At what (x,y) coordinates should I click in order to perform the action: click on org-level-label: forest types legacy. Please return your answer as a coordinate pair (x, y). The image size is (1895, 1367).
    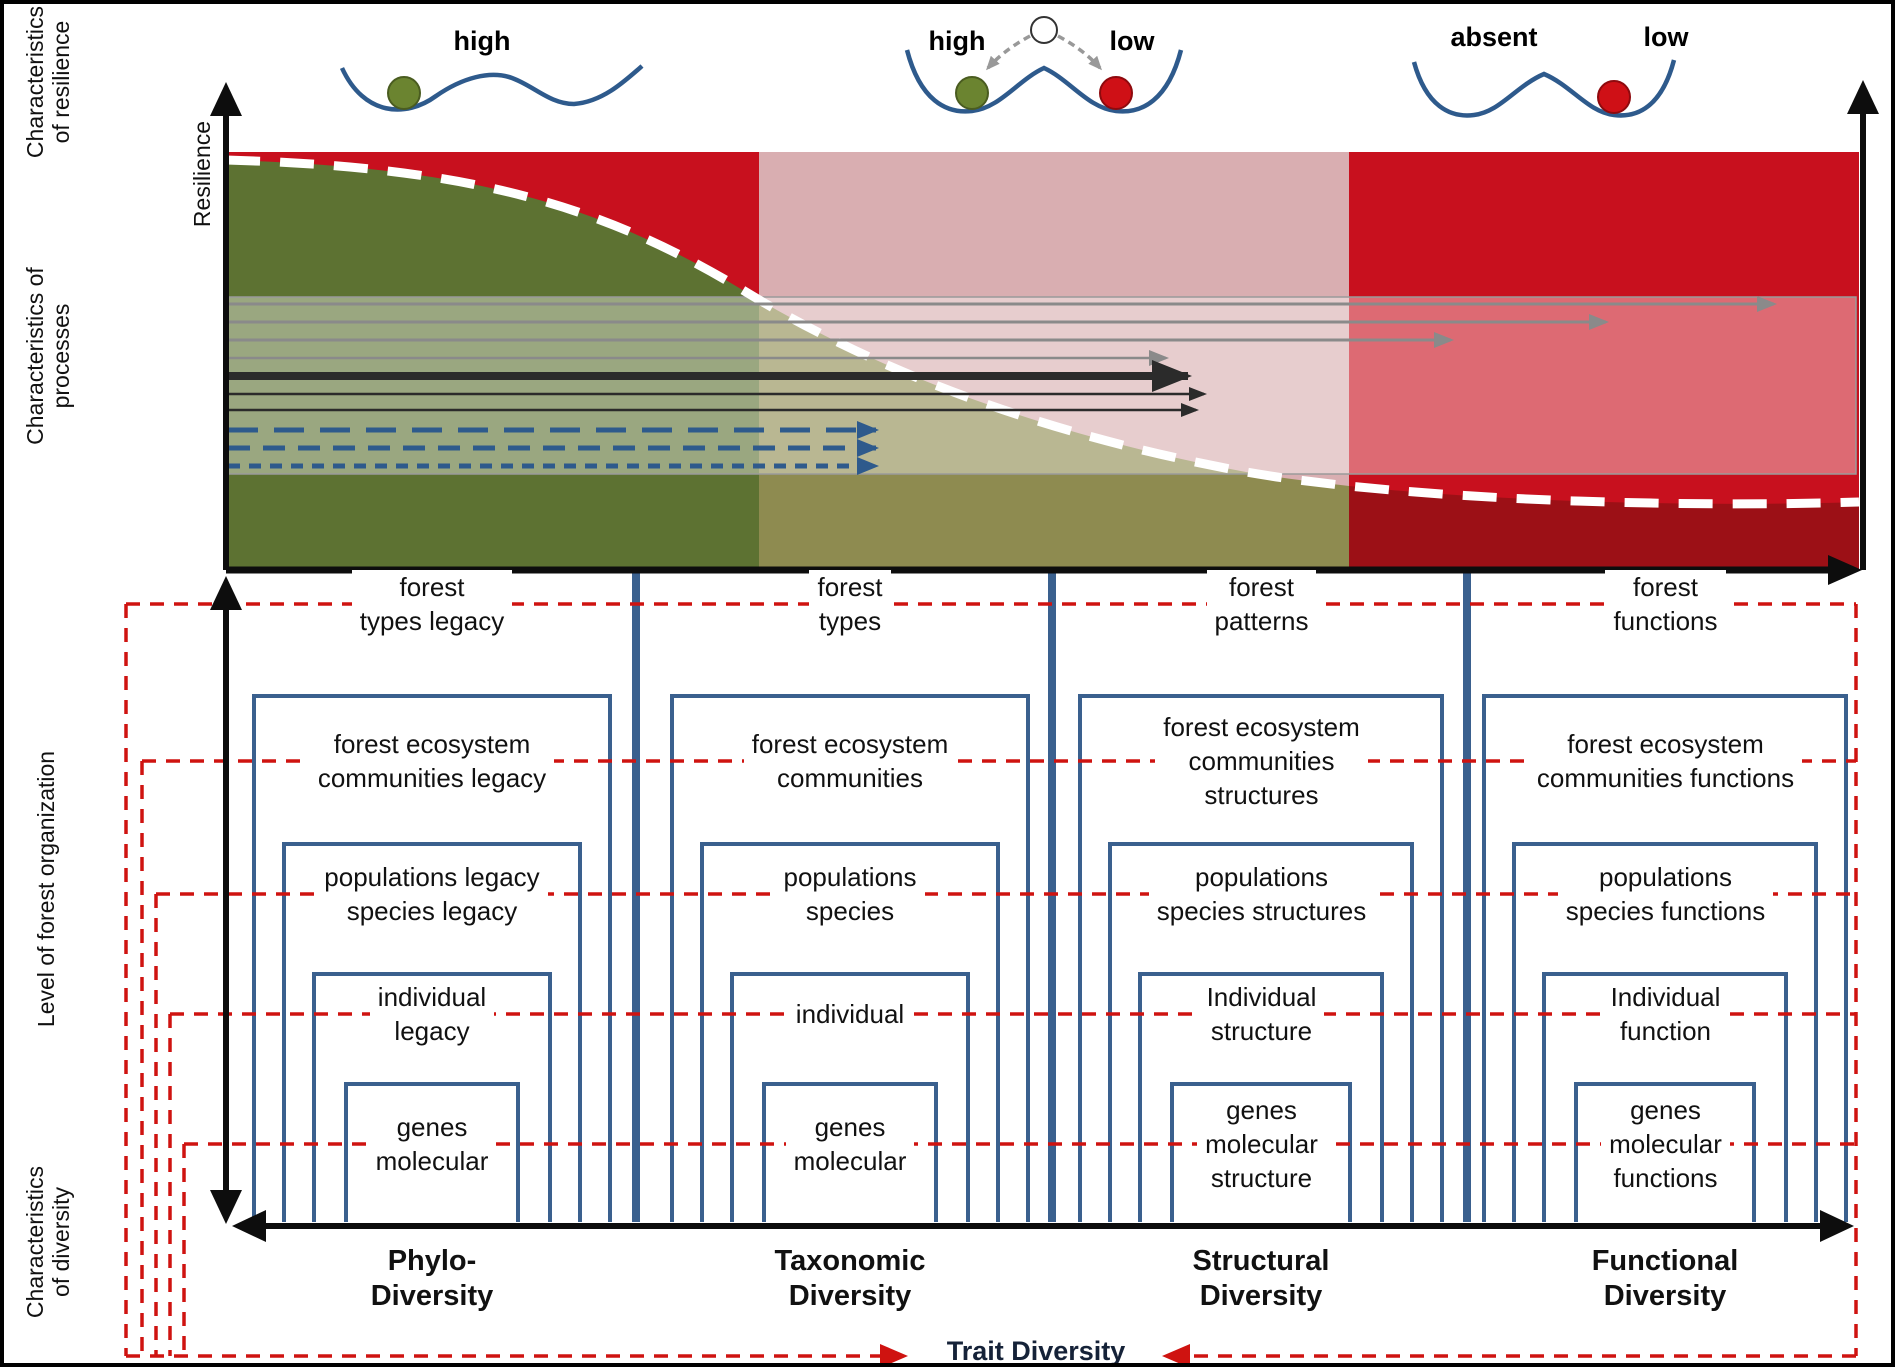
    Looking at the image, I should click on (432, 604).